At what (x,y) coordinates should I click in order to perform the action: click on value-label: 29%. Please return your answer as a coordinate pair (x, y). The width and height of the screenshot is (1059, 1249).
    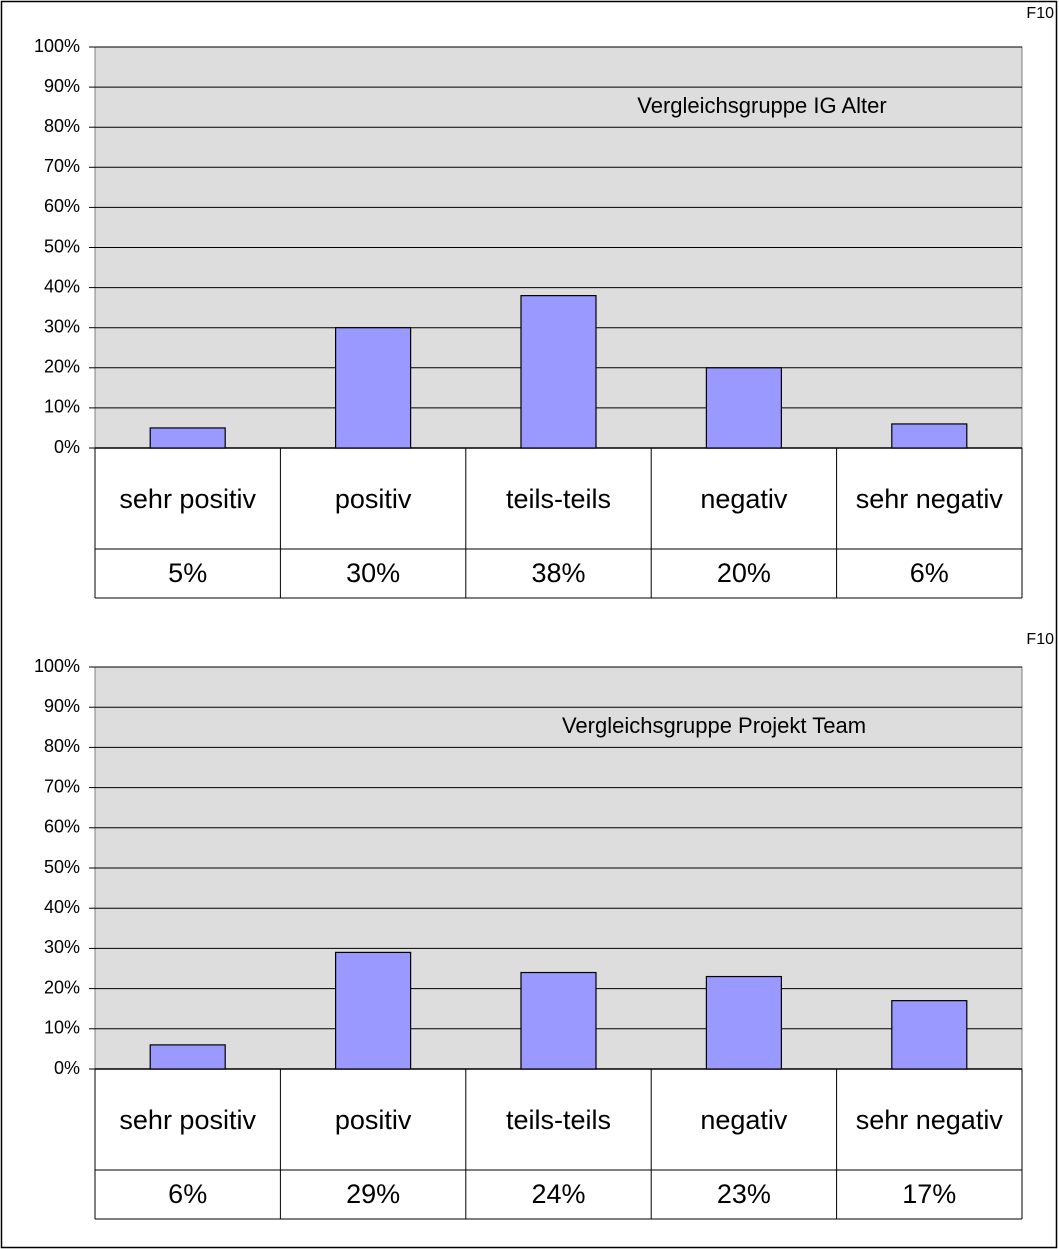
    Looking at the image, I should click on (373, 1194).